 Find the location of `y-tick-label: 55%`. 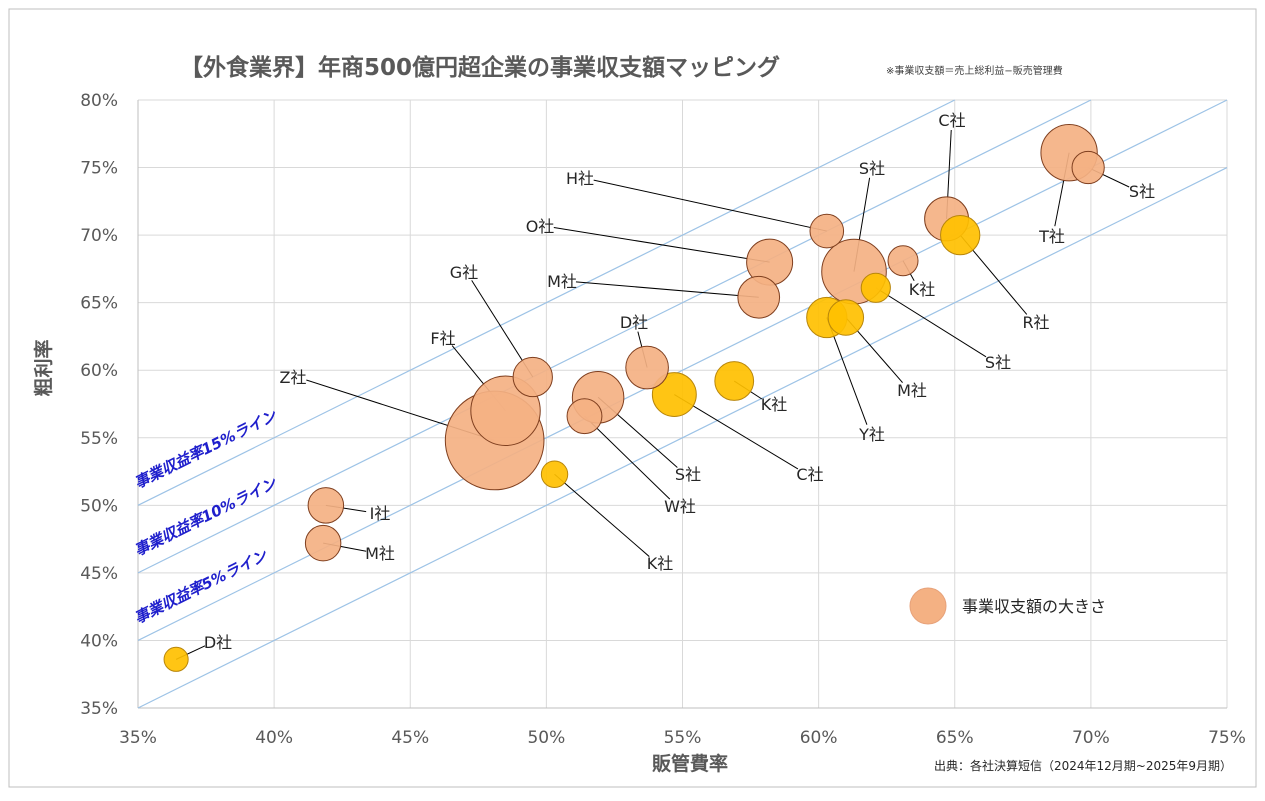

y-tick-label: 55% is located at coordinates (99, 439).